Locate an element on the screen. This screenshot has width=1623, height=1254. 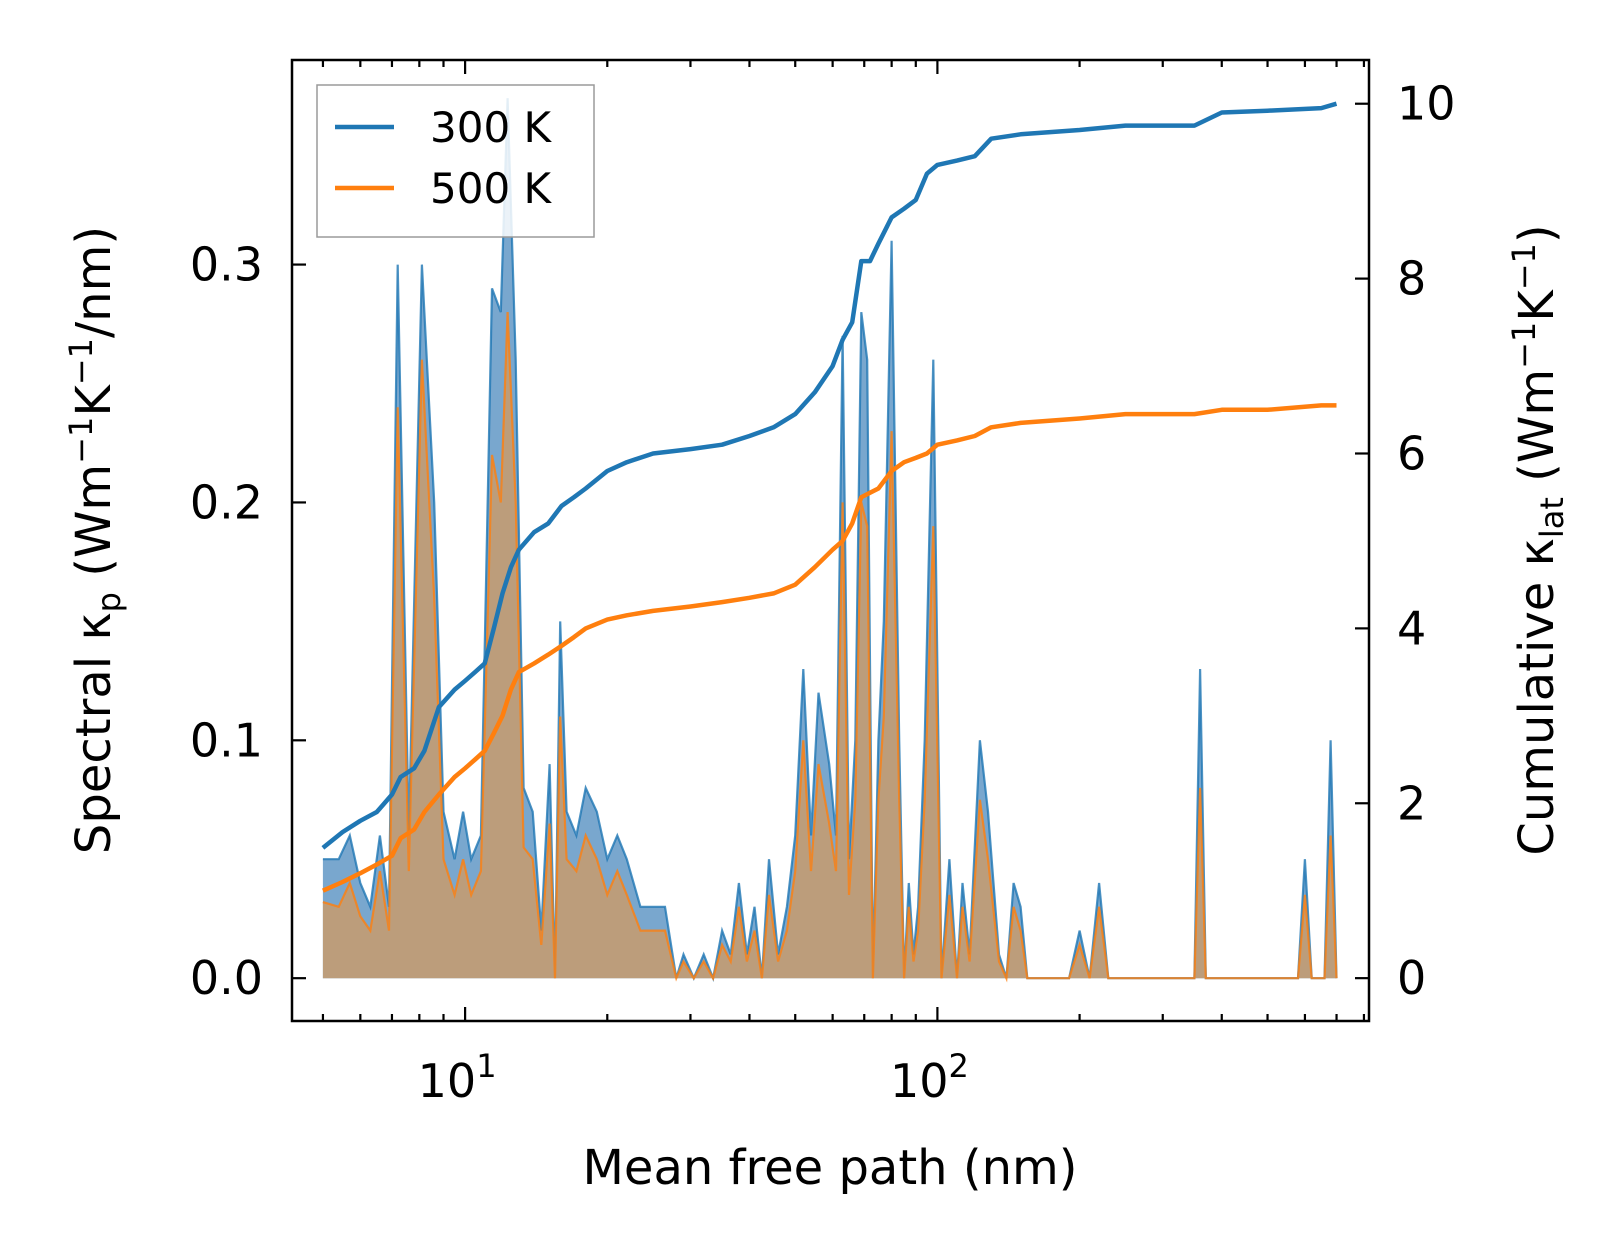
y-right-suffix: ) is located at coordinates (1537, 233).